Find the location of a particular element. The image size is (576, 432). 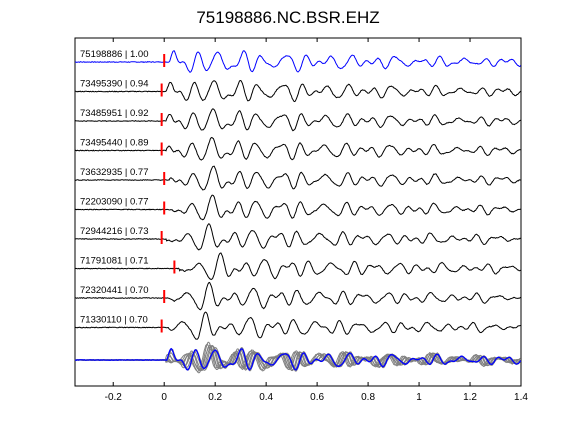

trace-2: 73485951 | 0.92 is located at coordinates (297, 120).